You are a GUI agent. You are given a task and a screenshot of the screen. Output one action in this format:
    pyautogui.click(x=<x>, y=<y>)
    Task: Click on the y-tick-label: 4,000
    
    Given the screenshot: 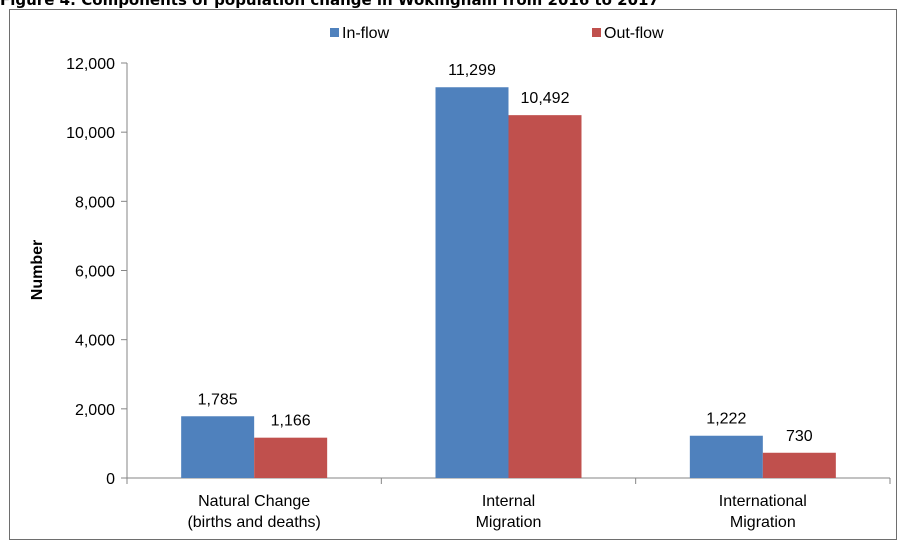 What is the action you would take?
    pyautogui.click(x=95, y=341)
    